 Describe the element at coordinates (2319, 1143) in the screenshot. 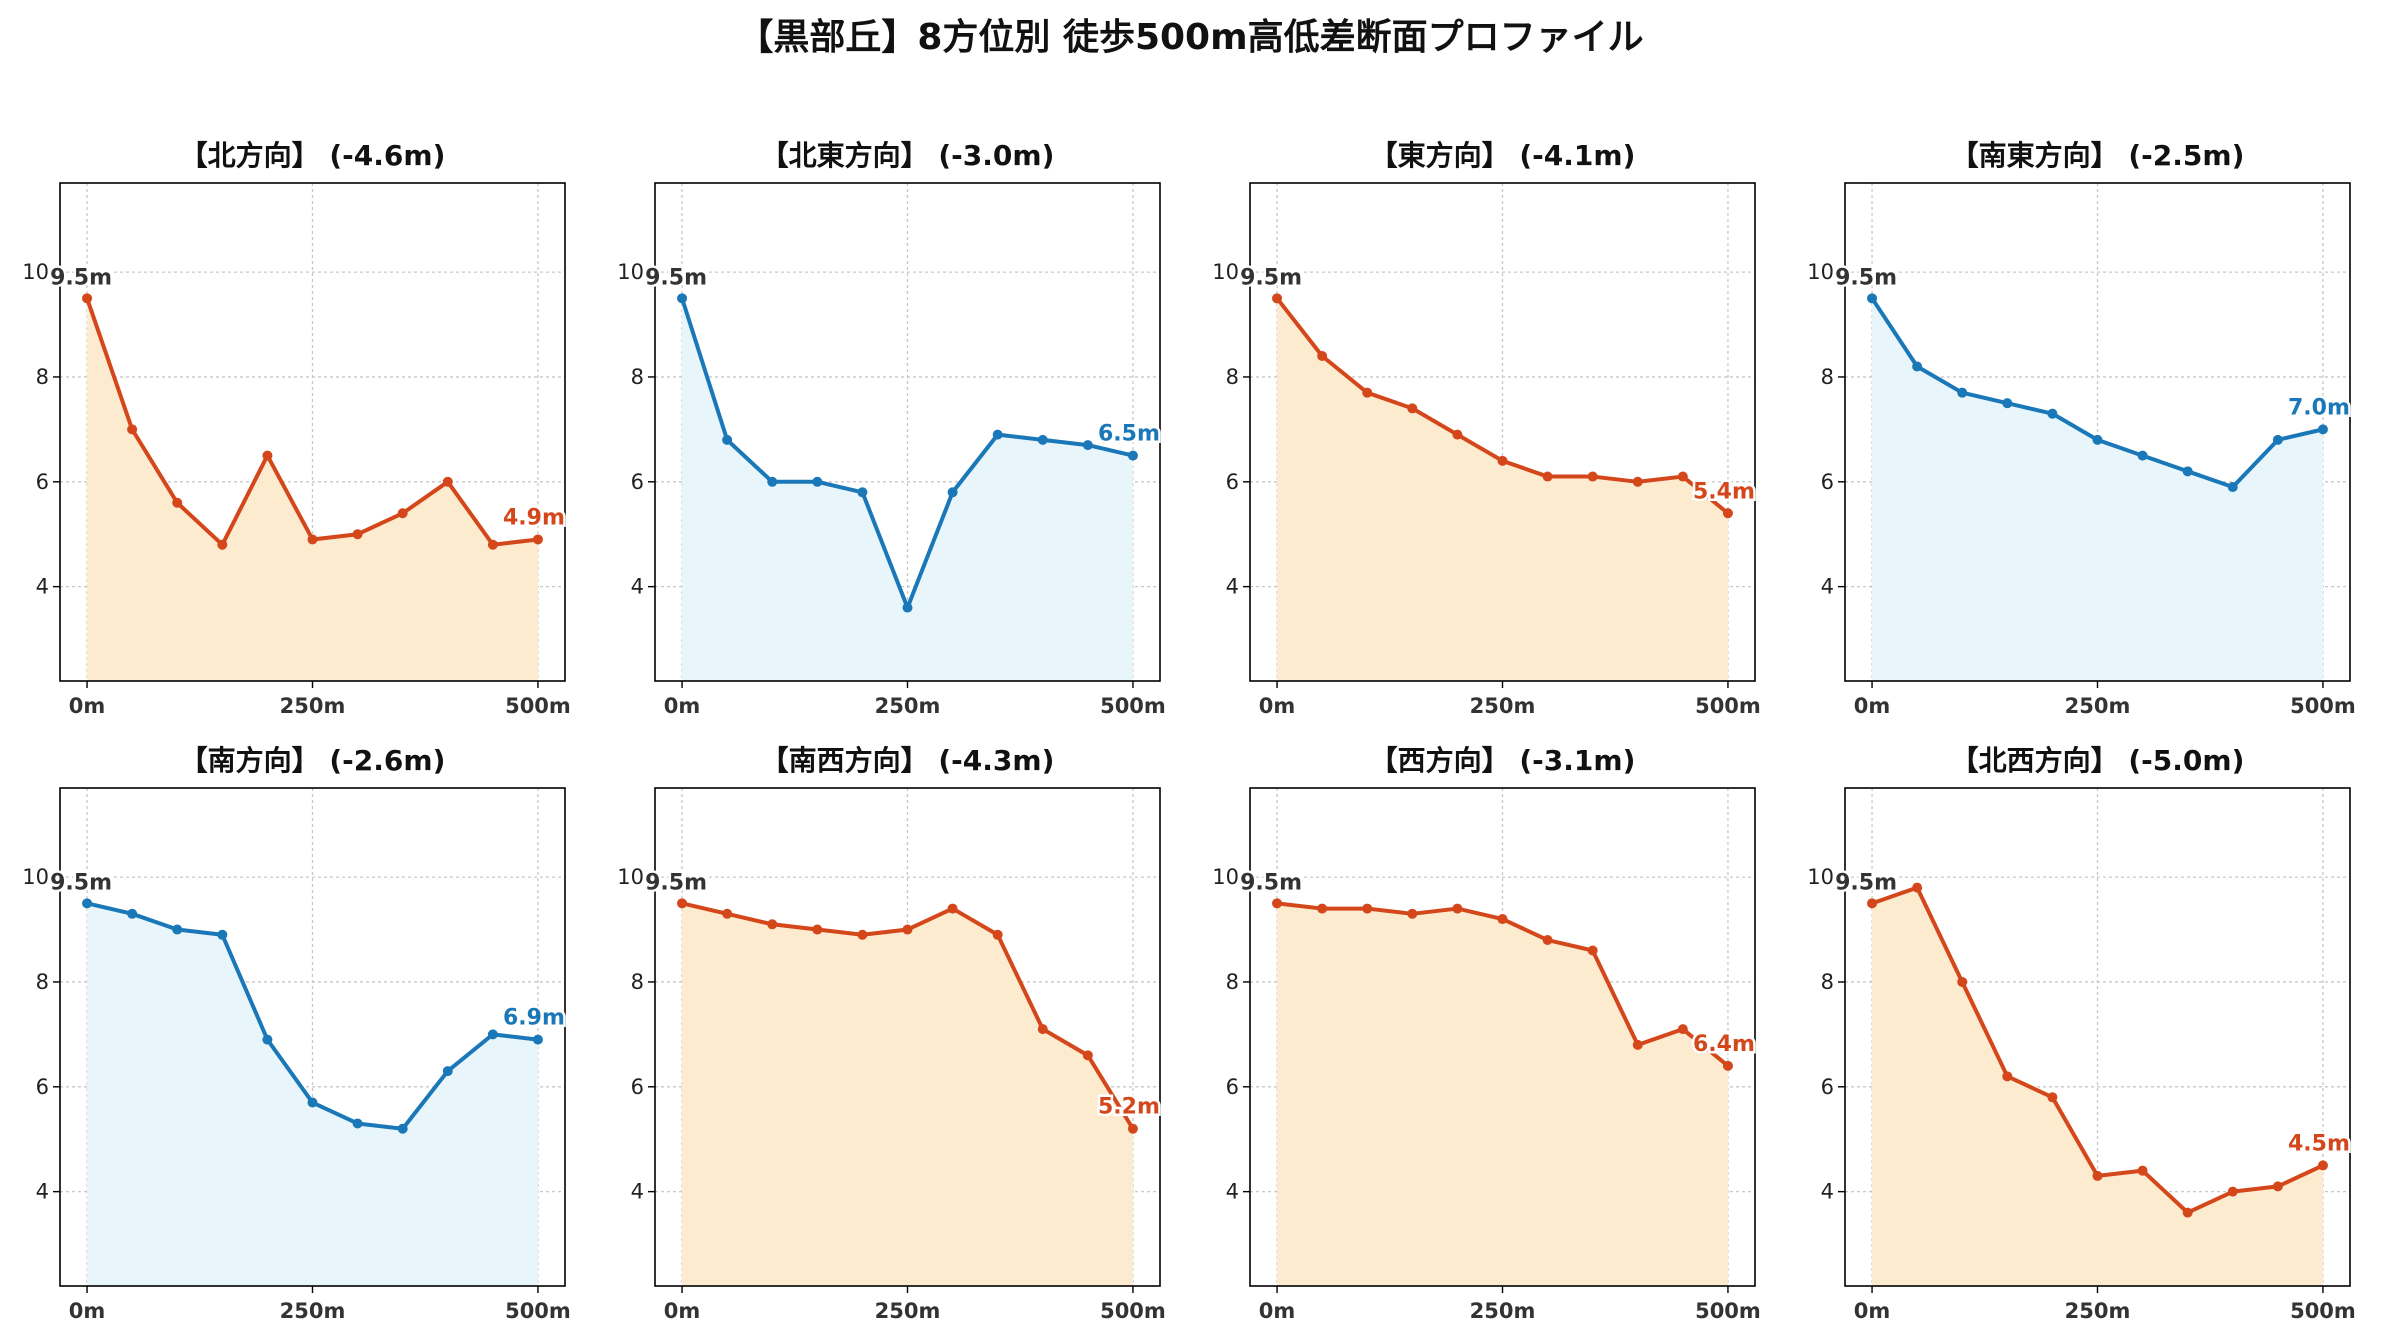

I see `end-elevation-label: 4.5m` at that location.